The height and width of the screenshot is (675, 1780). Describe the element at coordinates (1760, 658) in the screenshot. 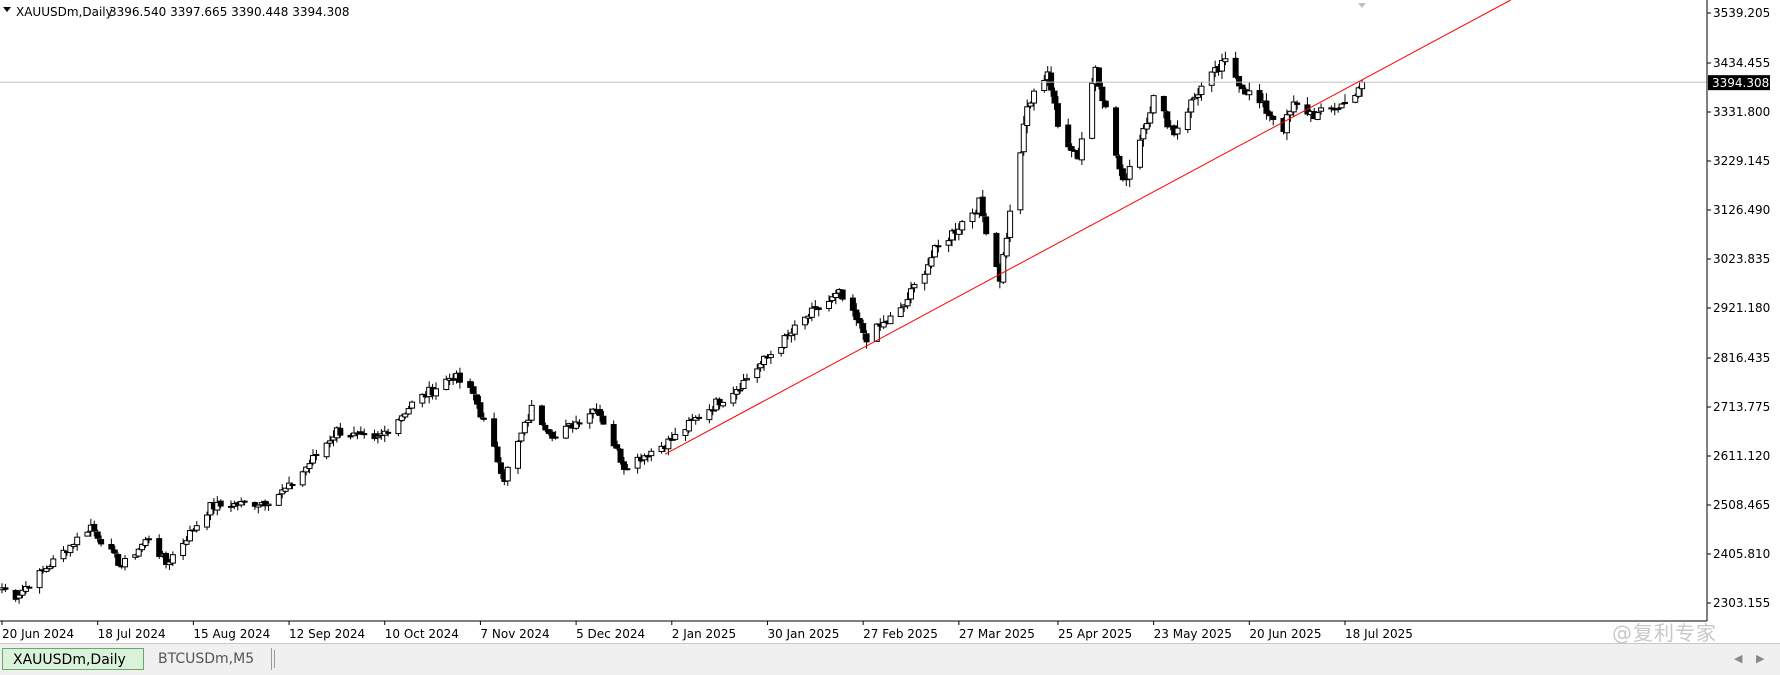

I see `scroll-right-icon: ▶` at that location.